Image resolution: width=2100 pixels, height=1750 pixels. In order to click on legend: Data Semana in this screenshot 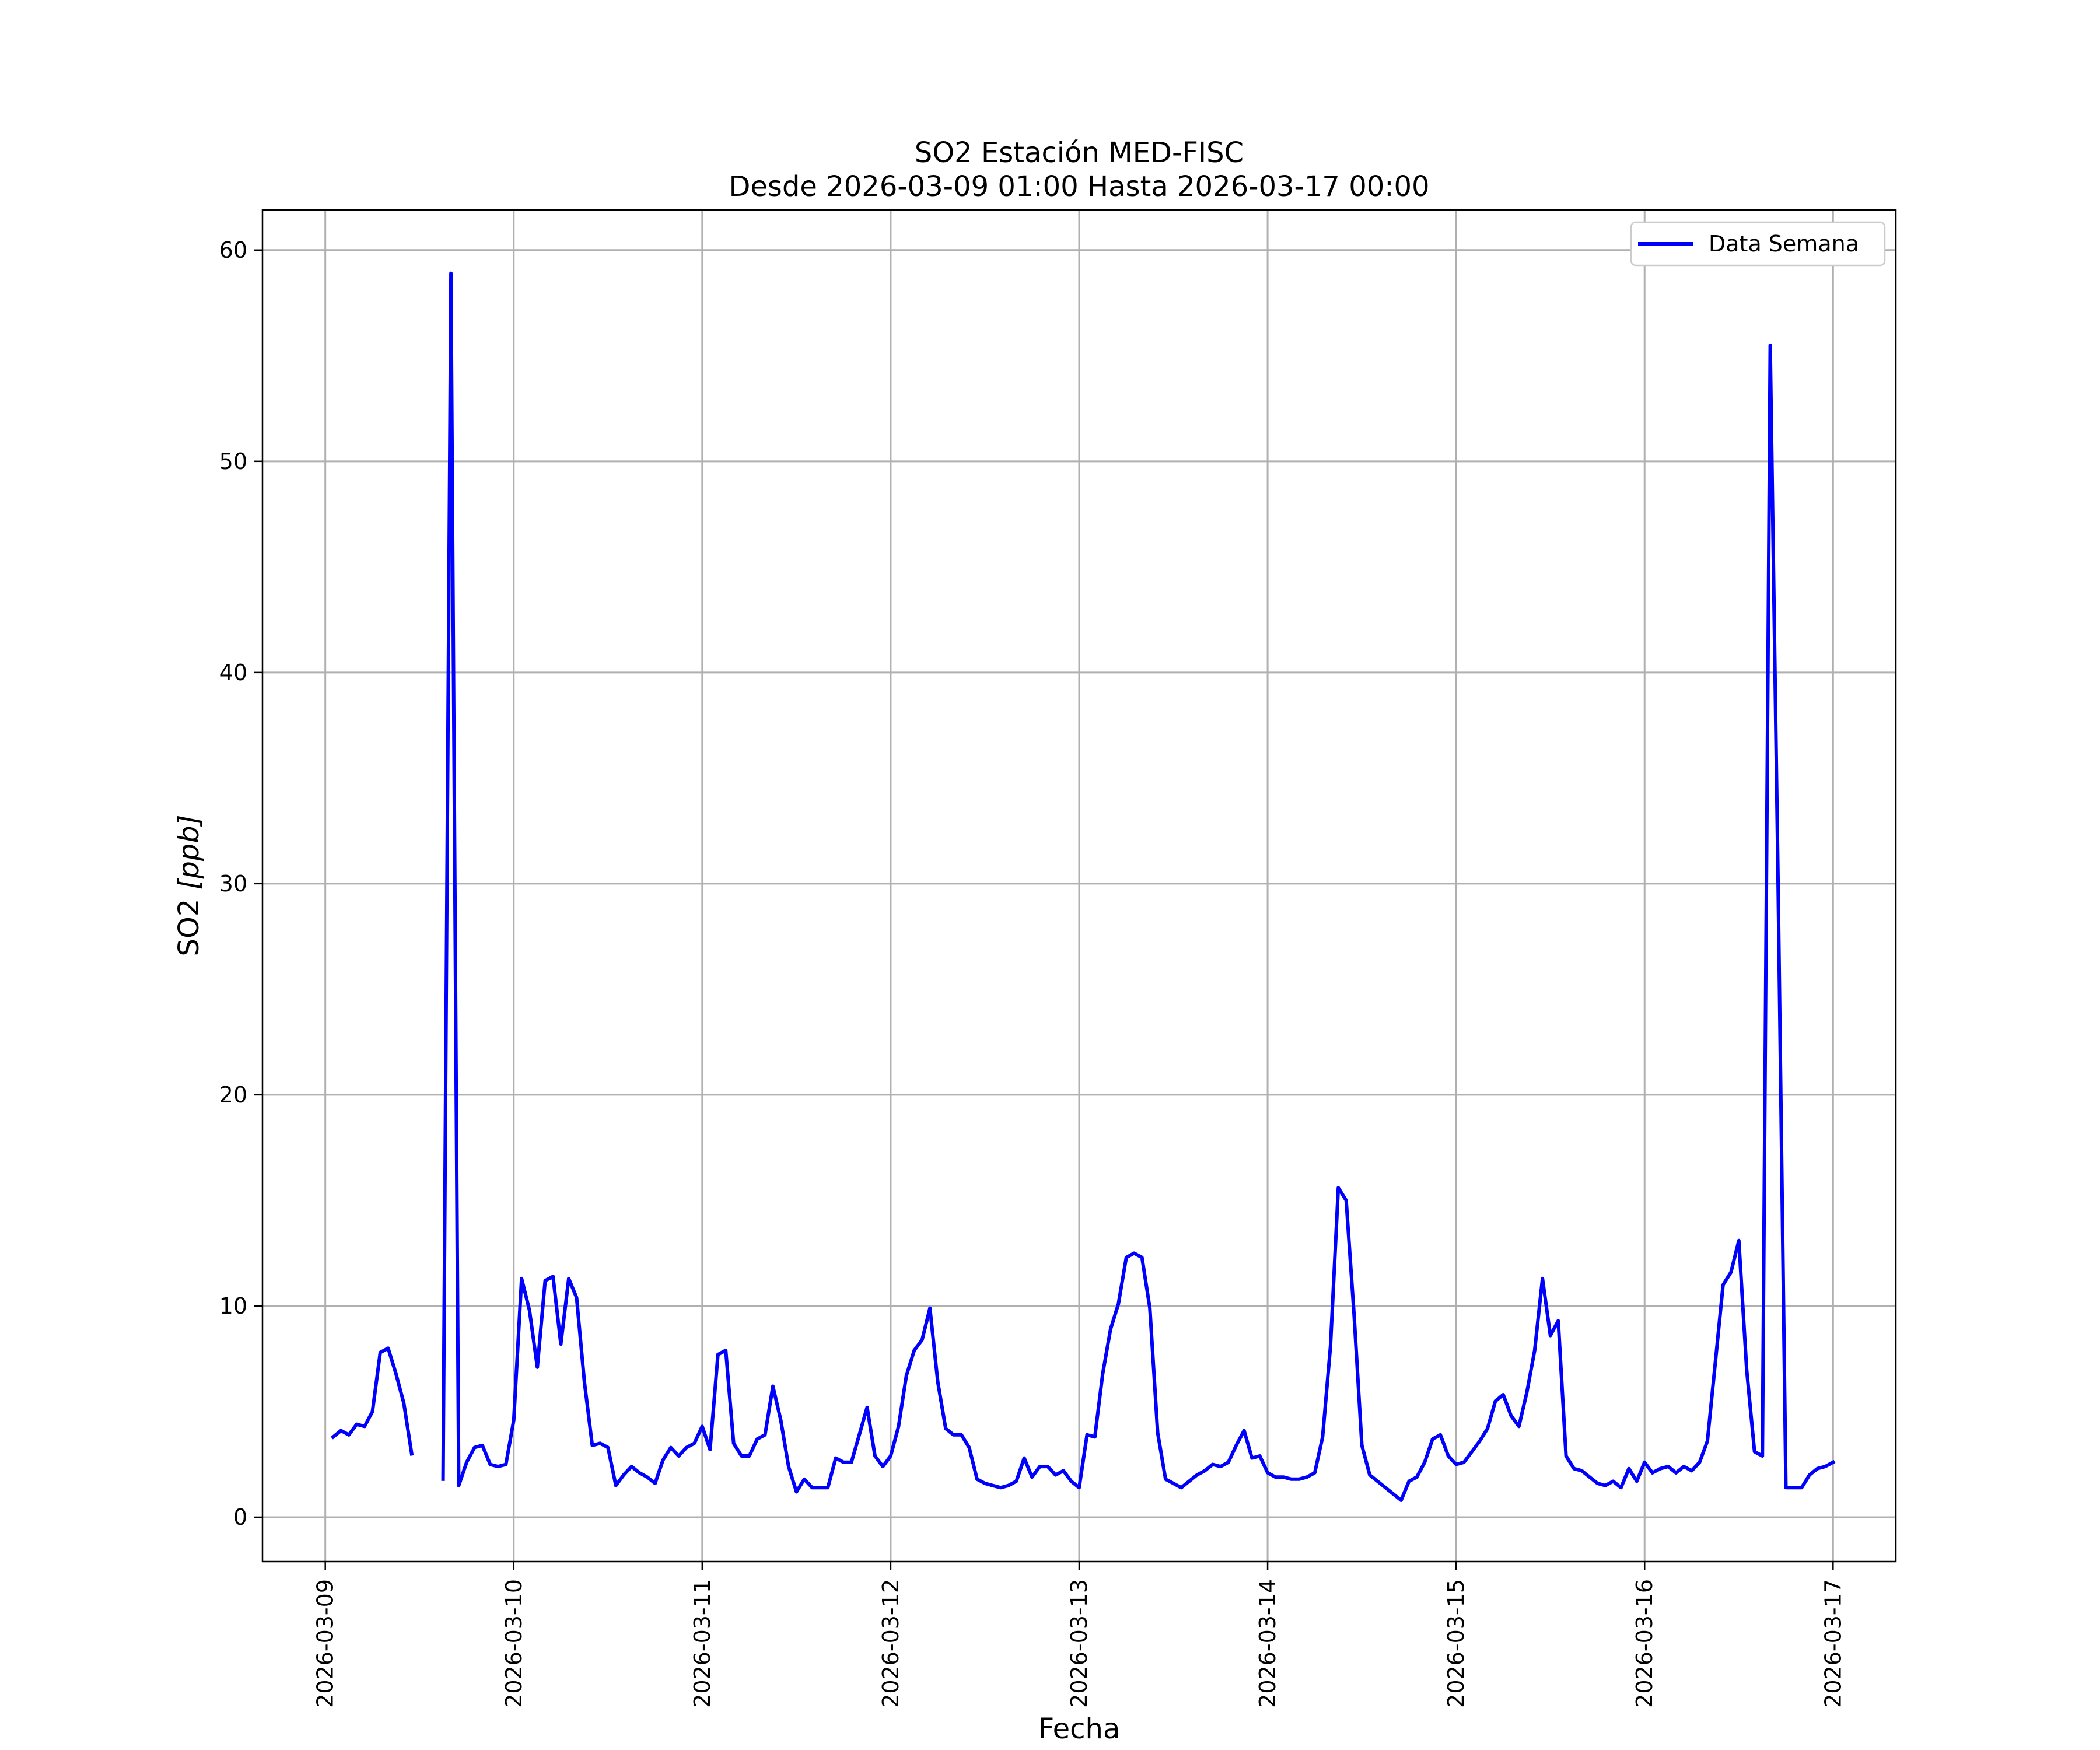, I will do `click(1758, 244)`.